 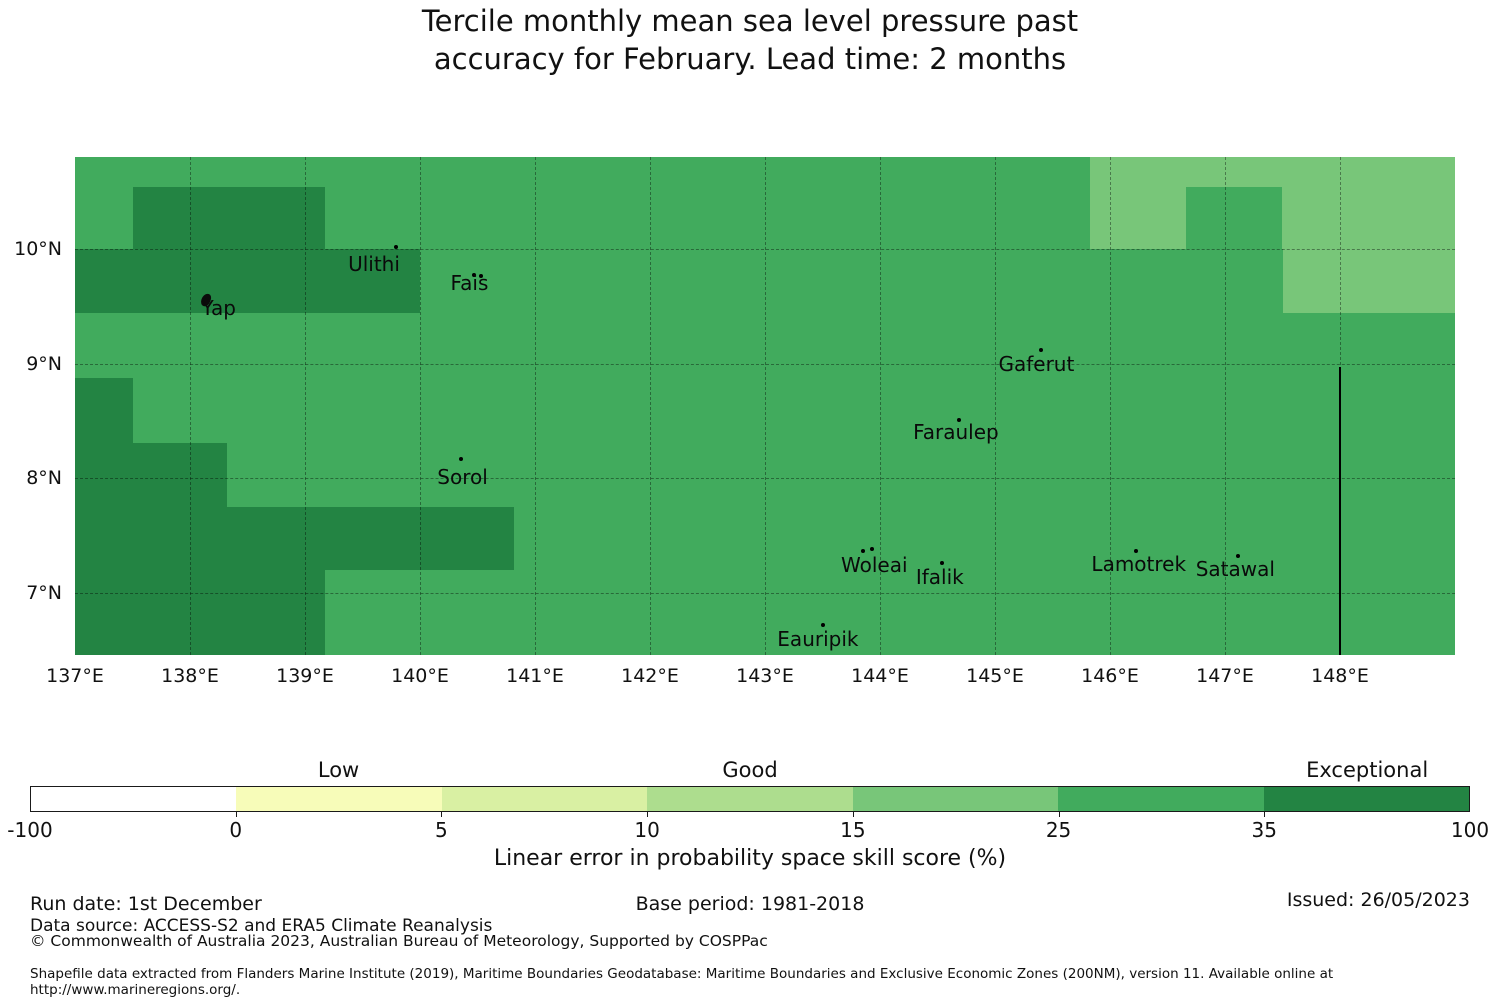 What do you see at coordinates (818, 638) in the screenshot?
I see `island-label-eauripik: Eauripik` at bounding box center [818, 638].